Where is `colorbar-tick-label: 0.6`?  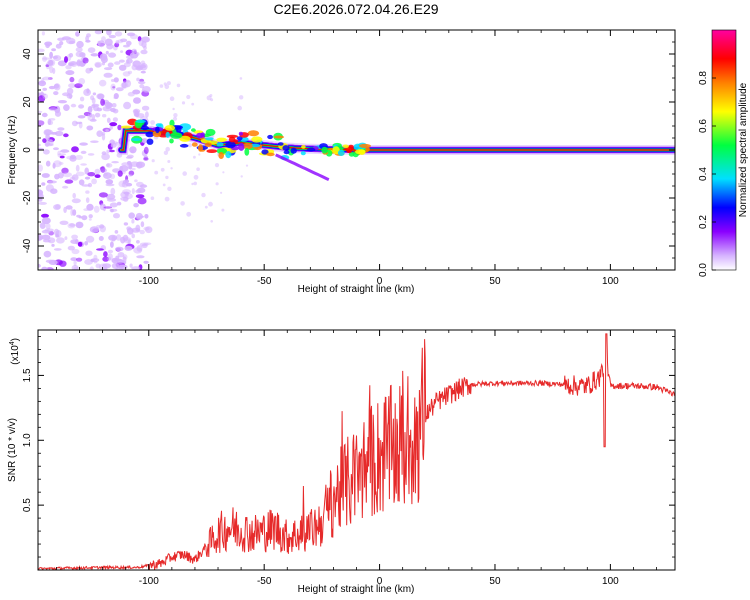
colorbar-tick-label: 0.6 is located at coordinates (703, 126).